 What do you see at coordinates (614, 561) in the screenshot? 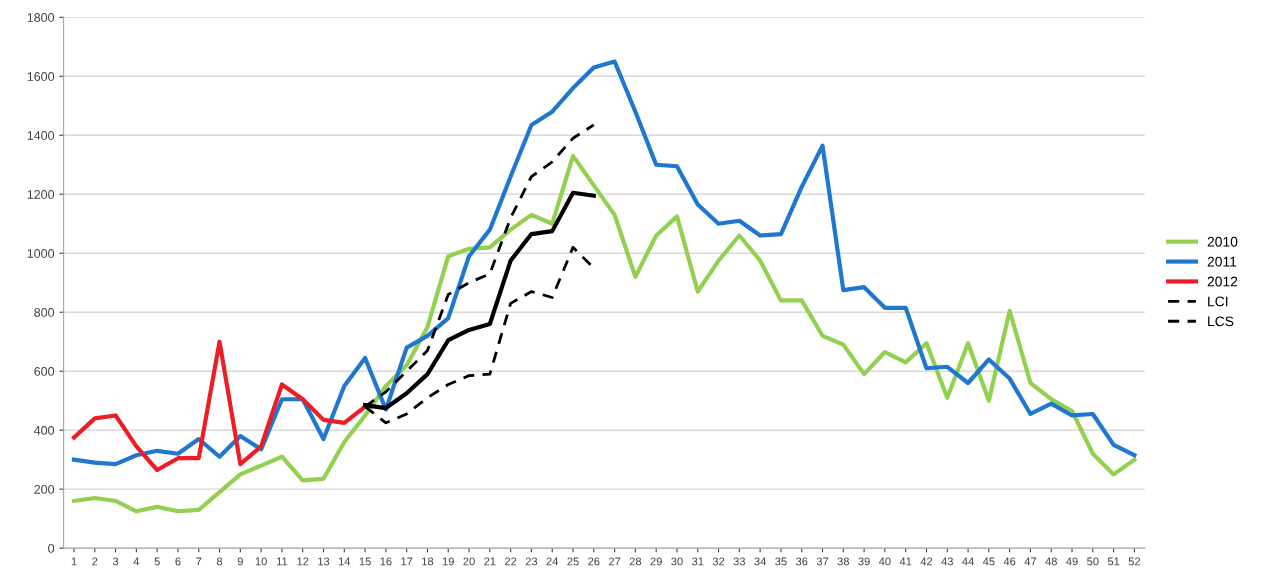
I see `x-tick-label: 27` at bounding box center [614, 561].